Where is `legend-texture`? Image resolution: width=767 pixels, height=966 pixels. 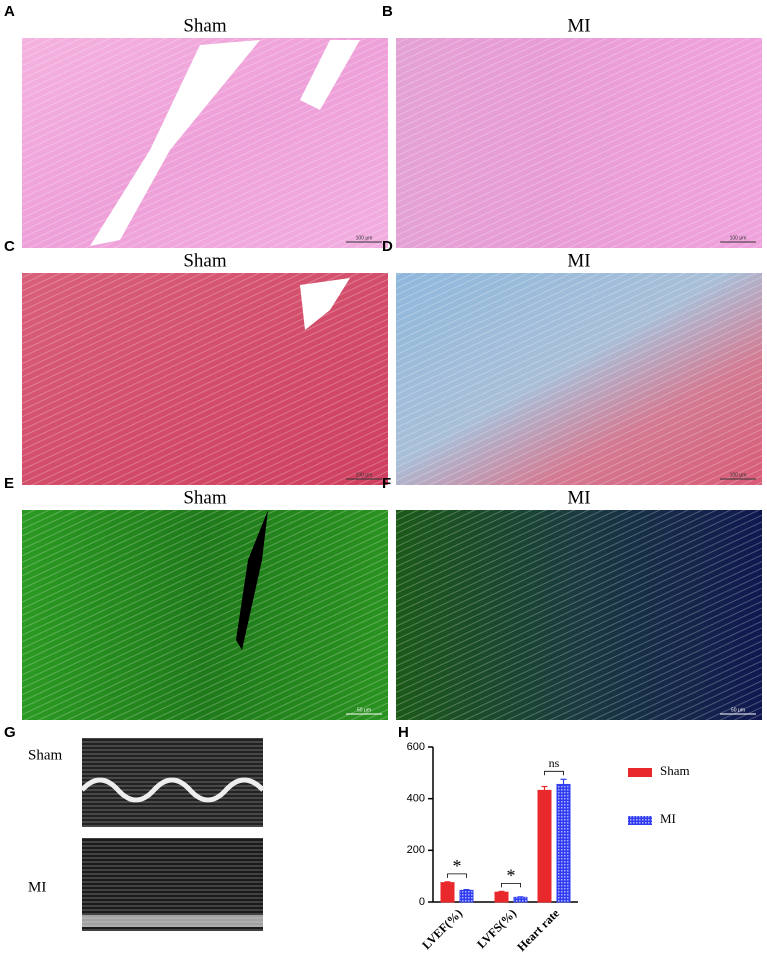
legend-texture is located at coordinates (640, 820).